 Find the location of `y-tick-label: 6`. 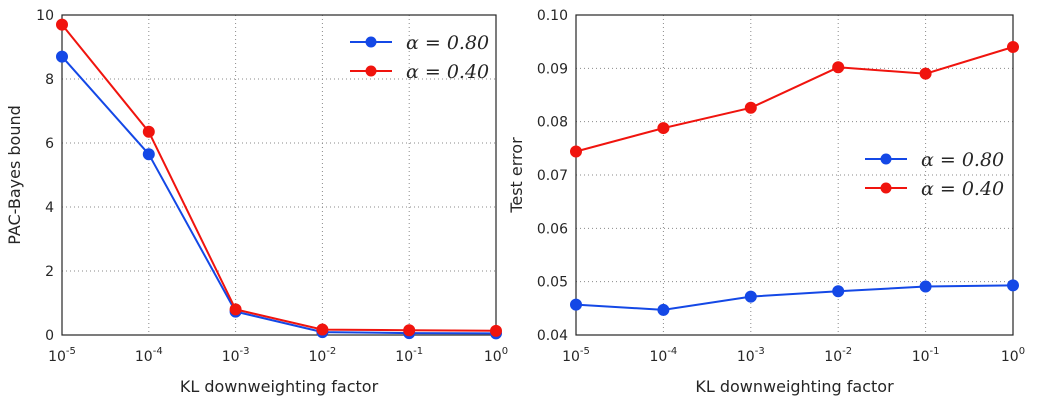

y-tick-label: 6 is located at coordinates (49, 144).